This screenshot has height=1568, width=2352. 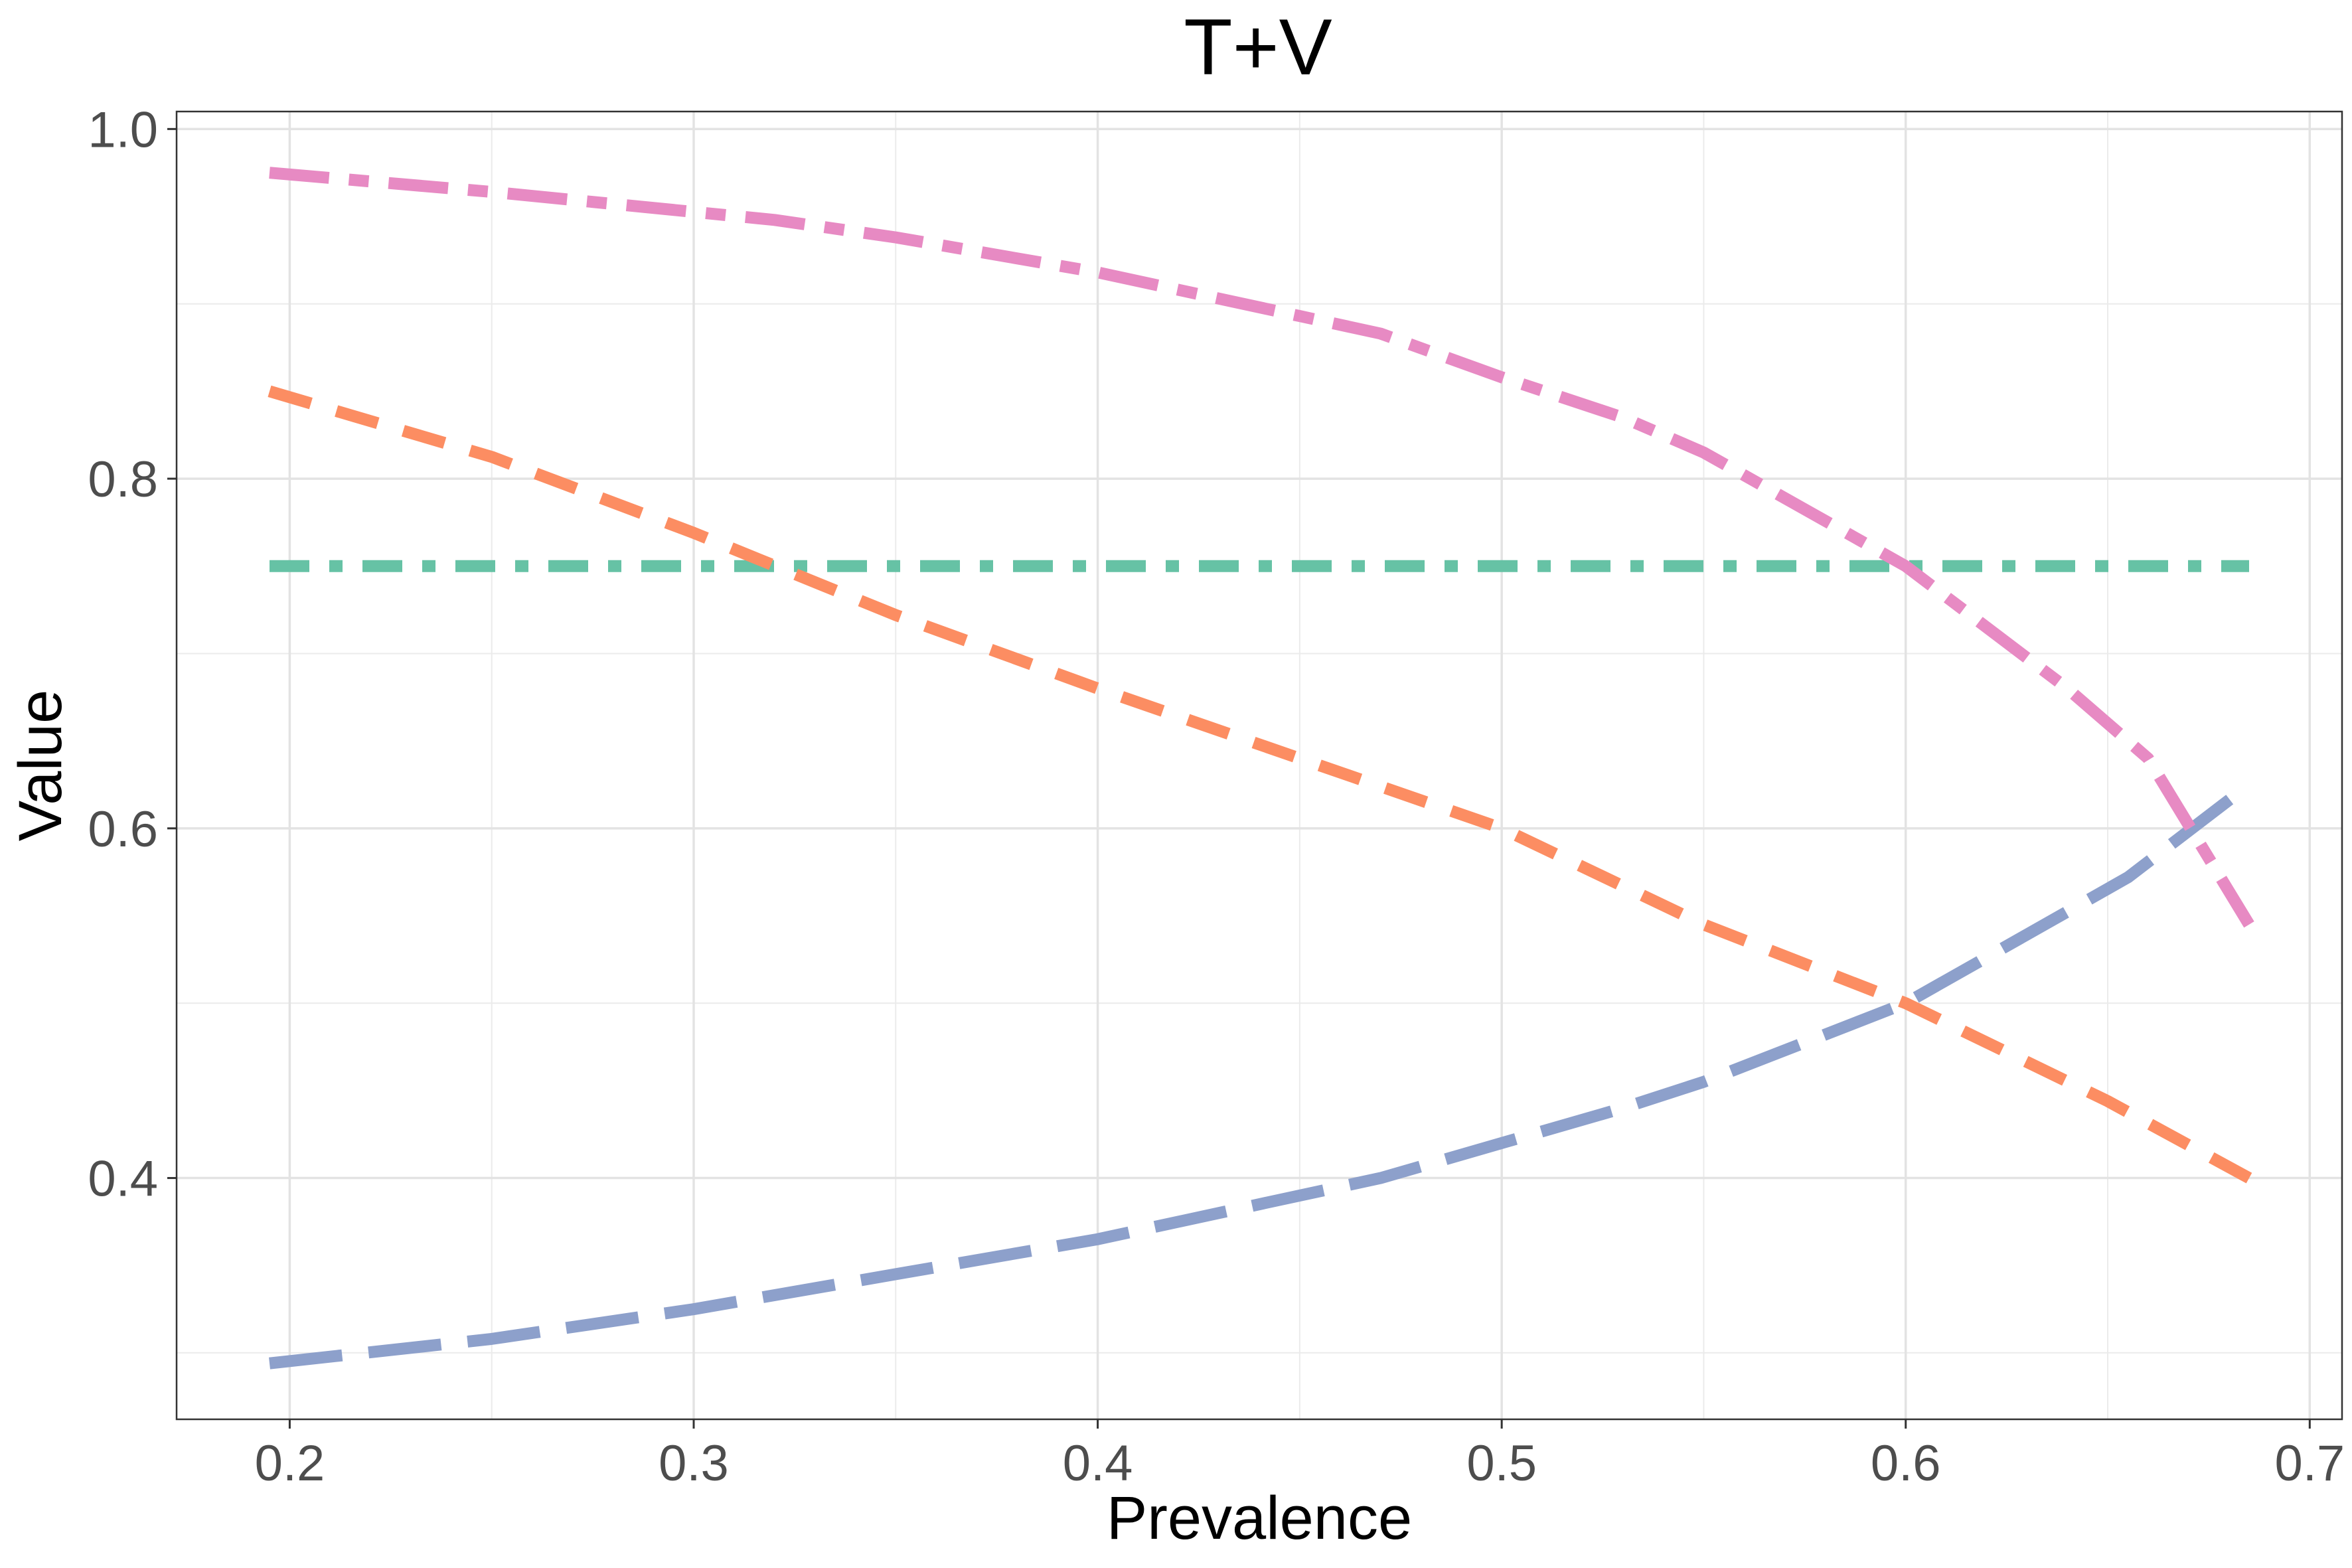 I want to click on x-tick-label: 0.7, so click(x=2309, y=1464).